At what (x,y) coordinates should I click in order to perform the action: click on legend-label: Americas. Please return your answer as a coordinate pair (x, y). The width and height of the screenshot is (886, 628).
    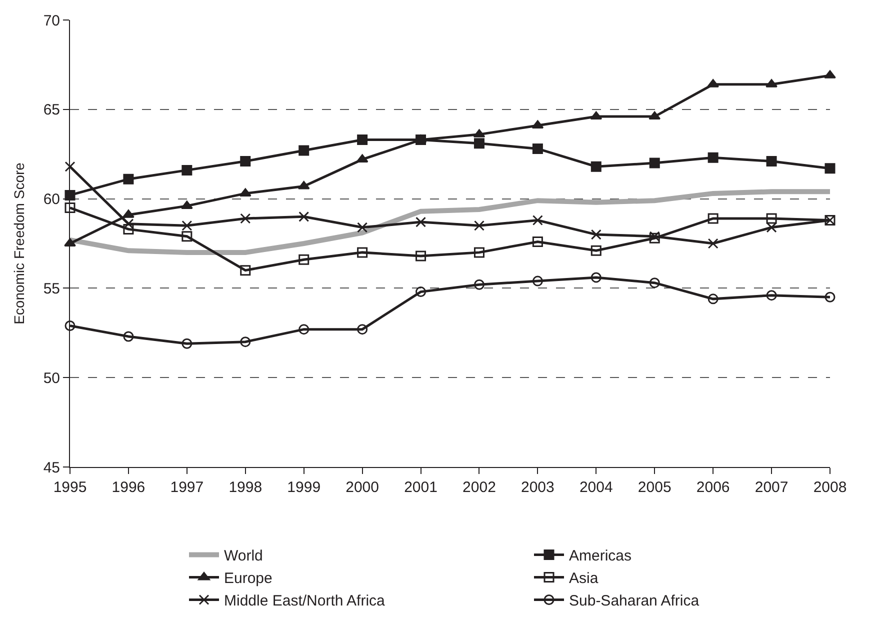
    Looking at the image, I should click on (600, 556).